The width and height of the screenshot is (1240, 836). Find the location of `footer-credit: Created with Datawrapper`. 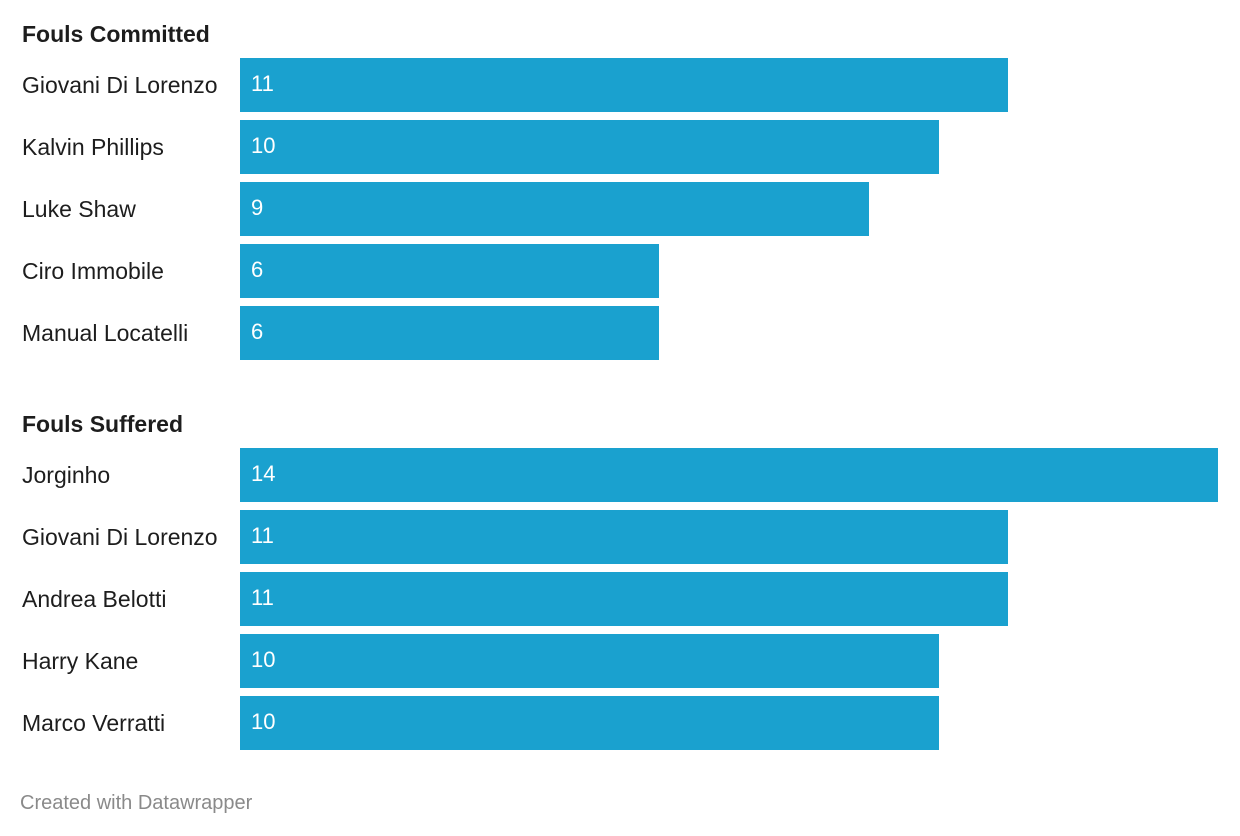

footer-credit: Created with Datawrapper is located at coordinates (136, 803).